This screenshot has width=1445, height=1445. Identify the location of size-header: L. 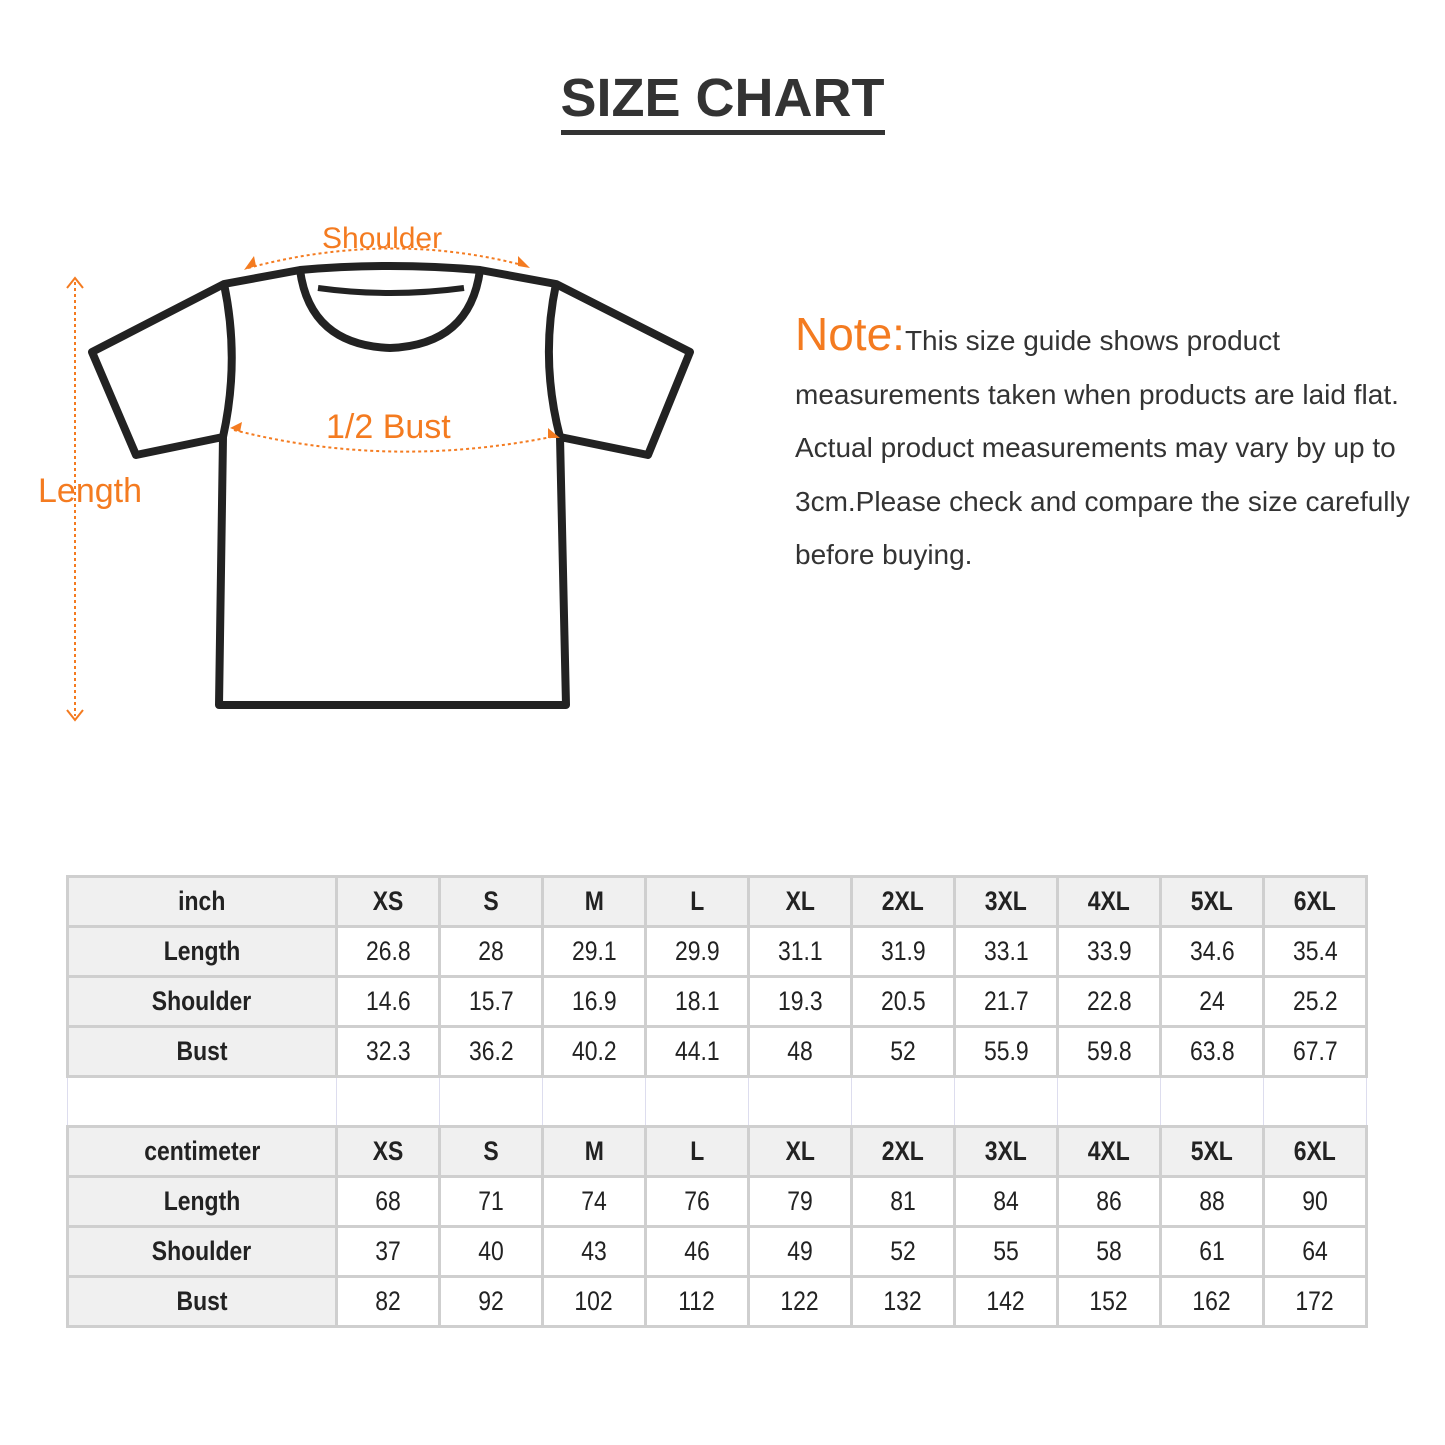
(697, 1151).